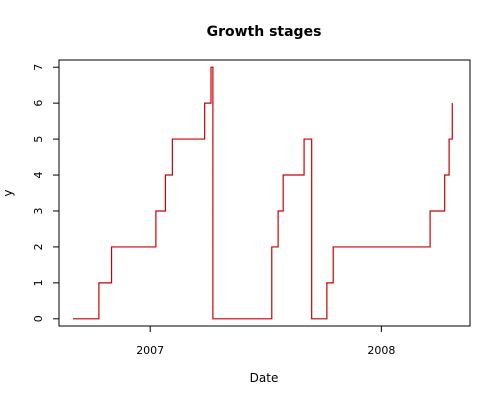 The height and width of the screenshot is (404, 500). What do you see at coordinates (38, 246) in the screenshot?
I see `y-tick-label: 2` at bounding box center [38, 246].